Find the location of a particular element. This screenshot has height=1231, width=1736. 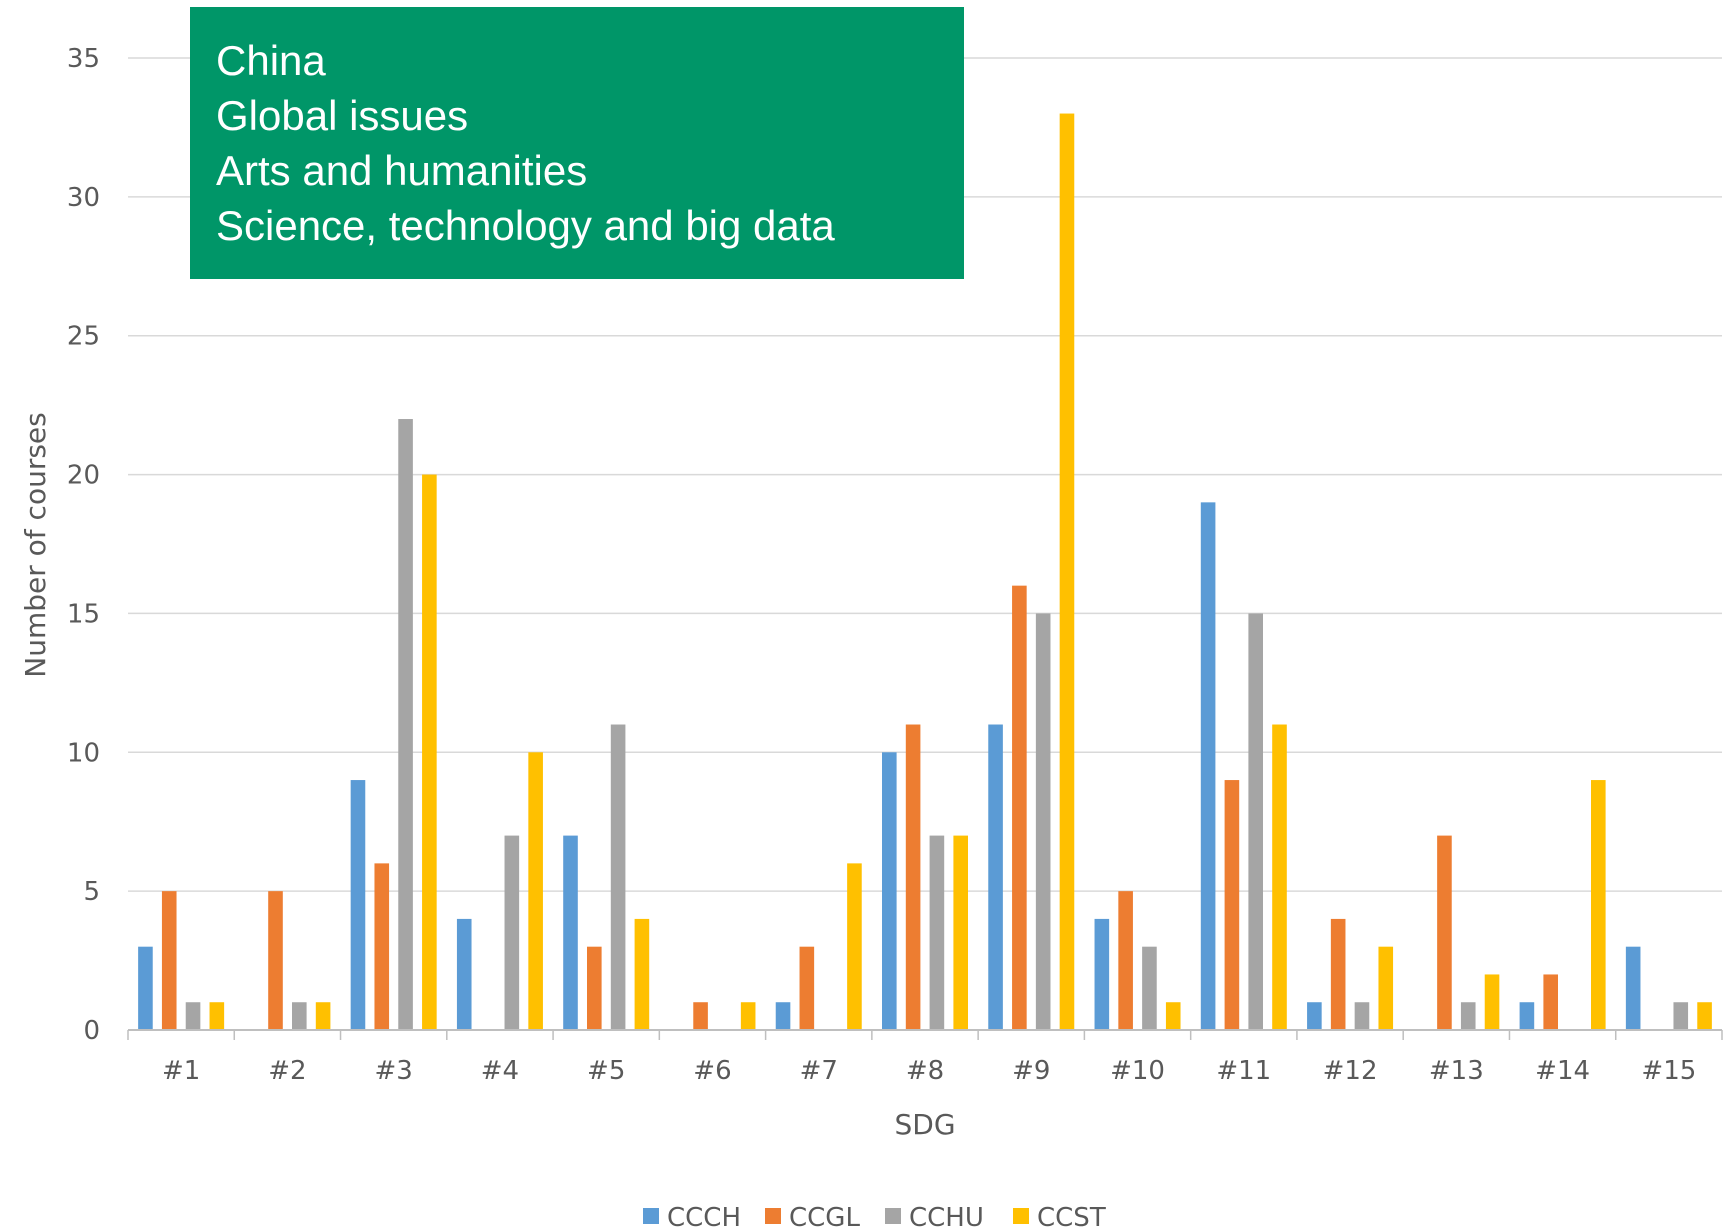

x-tick-label: #8 is located at coordinates (925, 1071).